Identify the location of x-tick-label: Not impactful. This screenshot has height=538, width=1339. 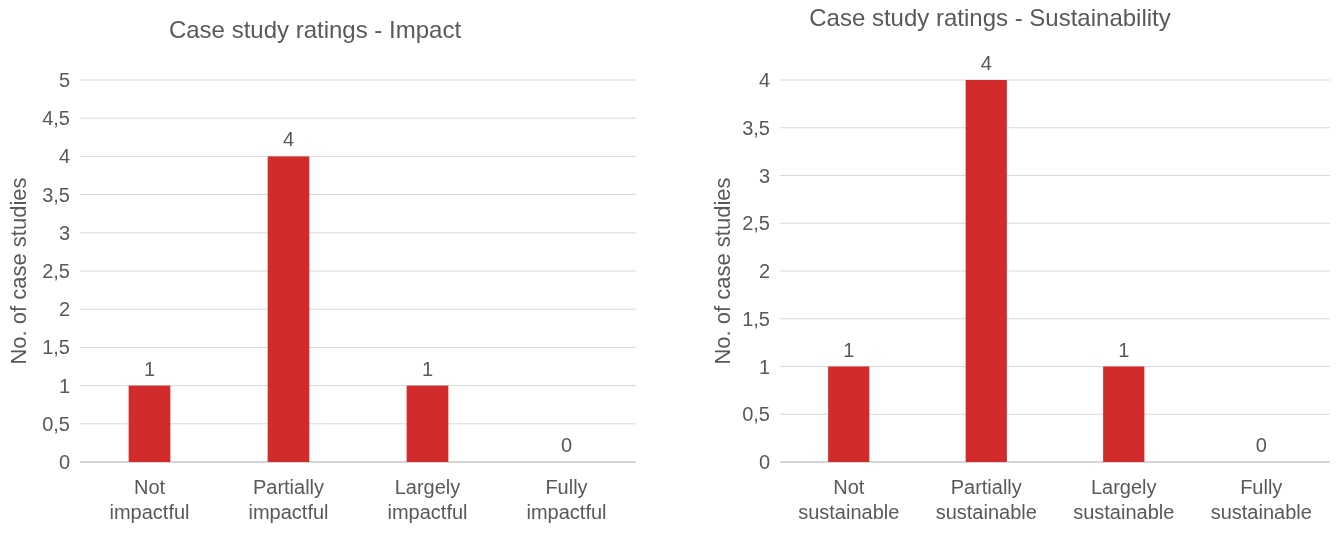
(149, 499).